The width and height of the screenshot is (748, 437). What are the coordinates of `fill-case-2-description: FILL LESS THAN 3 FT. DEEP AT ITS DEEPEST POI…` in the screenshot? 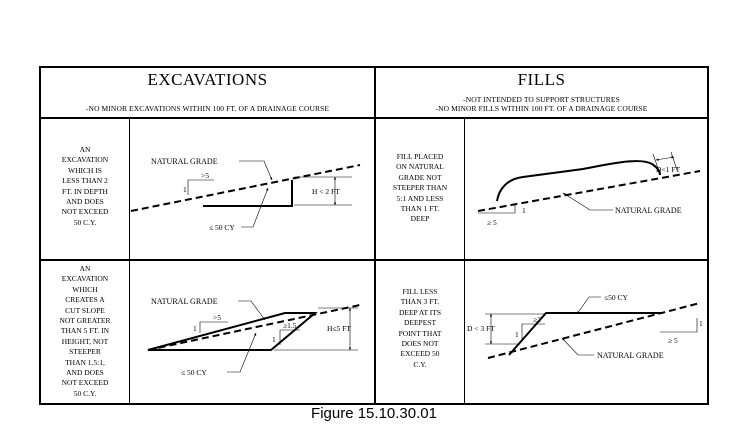 It's located at (420, 328).